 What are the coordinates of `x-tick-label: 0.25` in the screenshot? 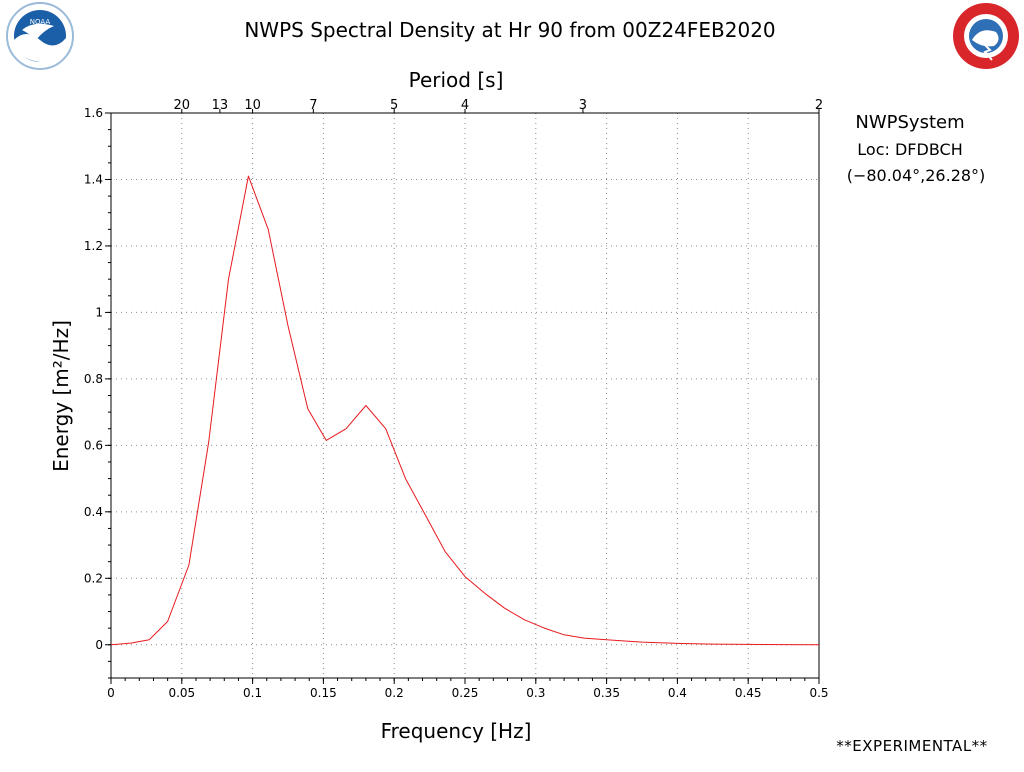 It's located at (465, 693).